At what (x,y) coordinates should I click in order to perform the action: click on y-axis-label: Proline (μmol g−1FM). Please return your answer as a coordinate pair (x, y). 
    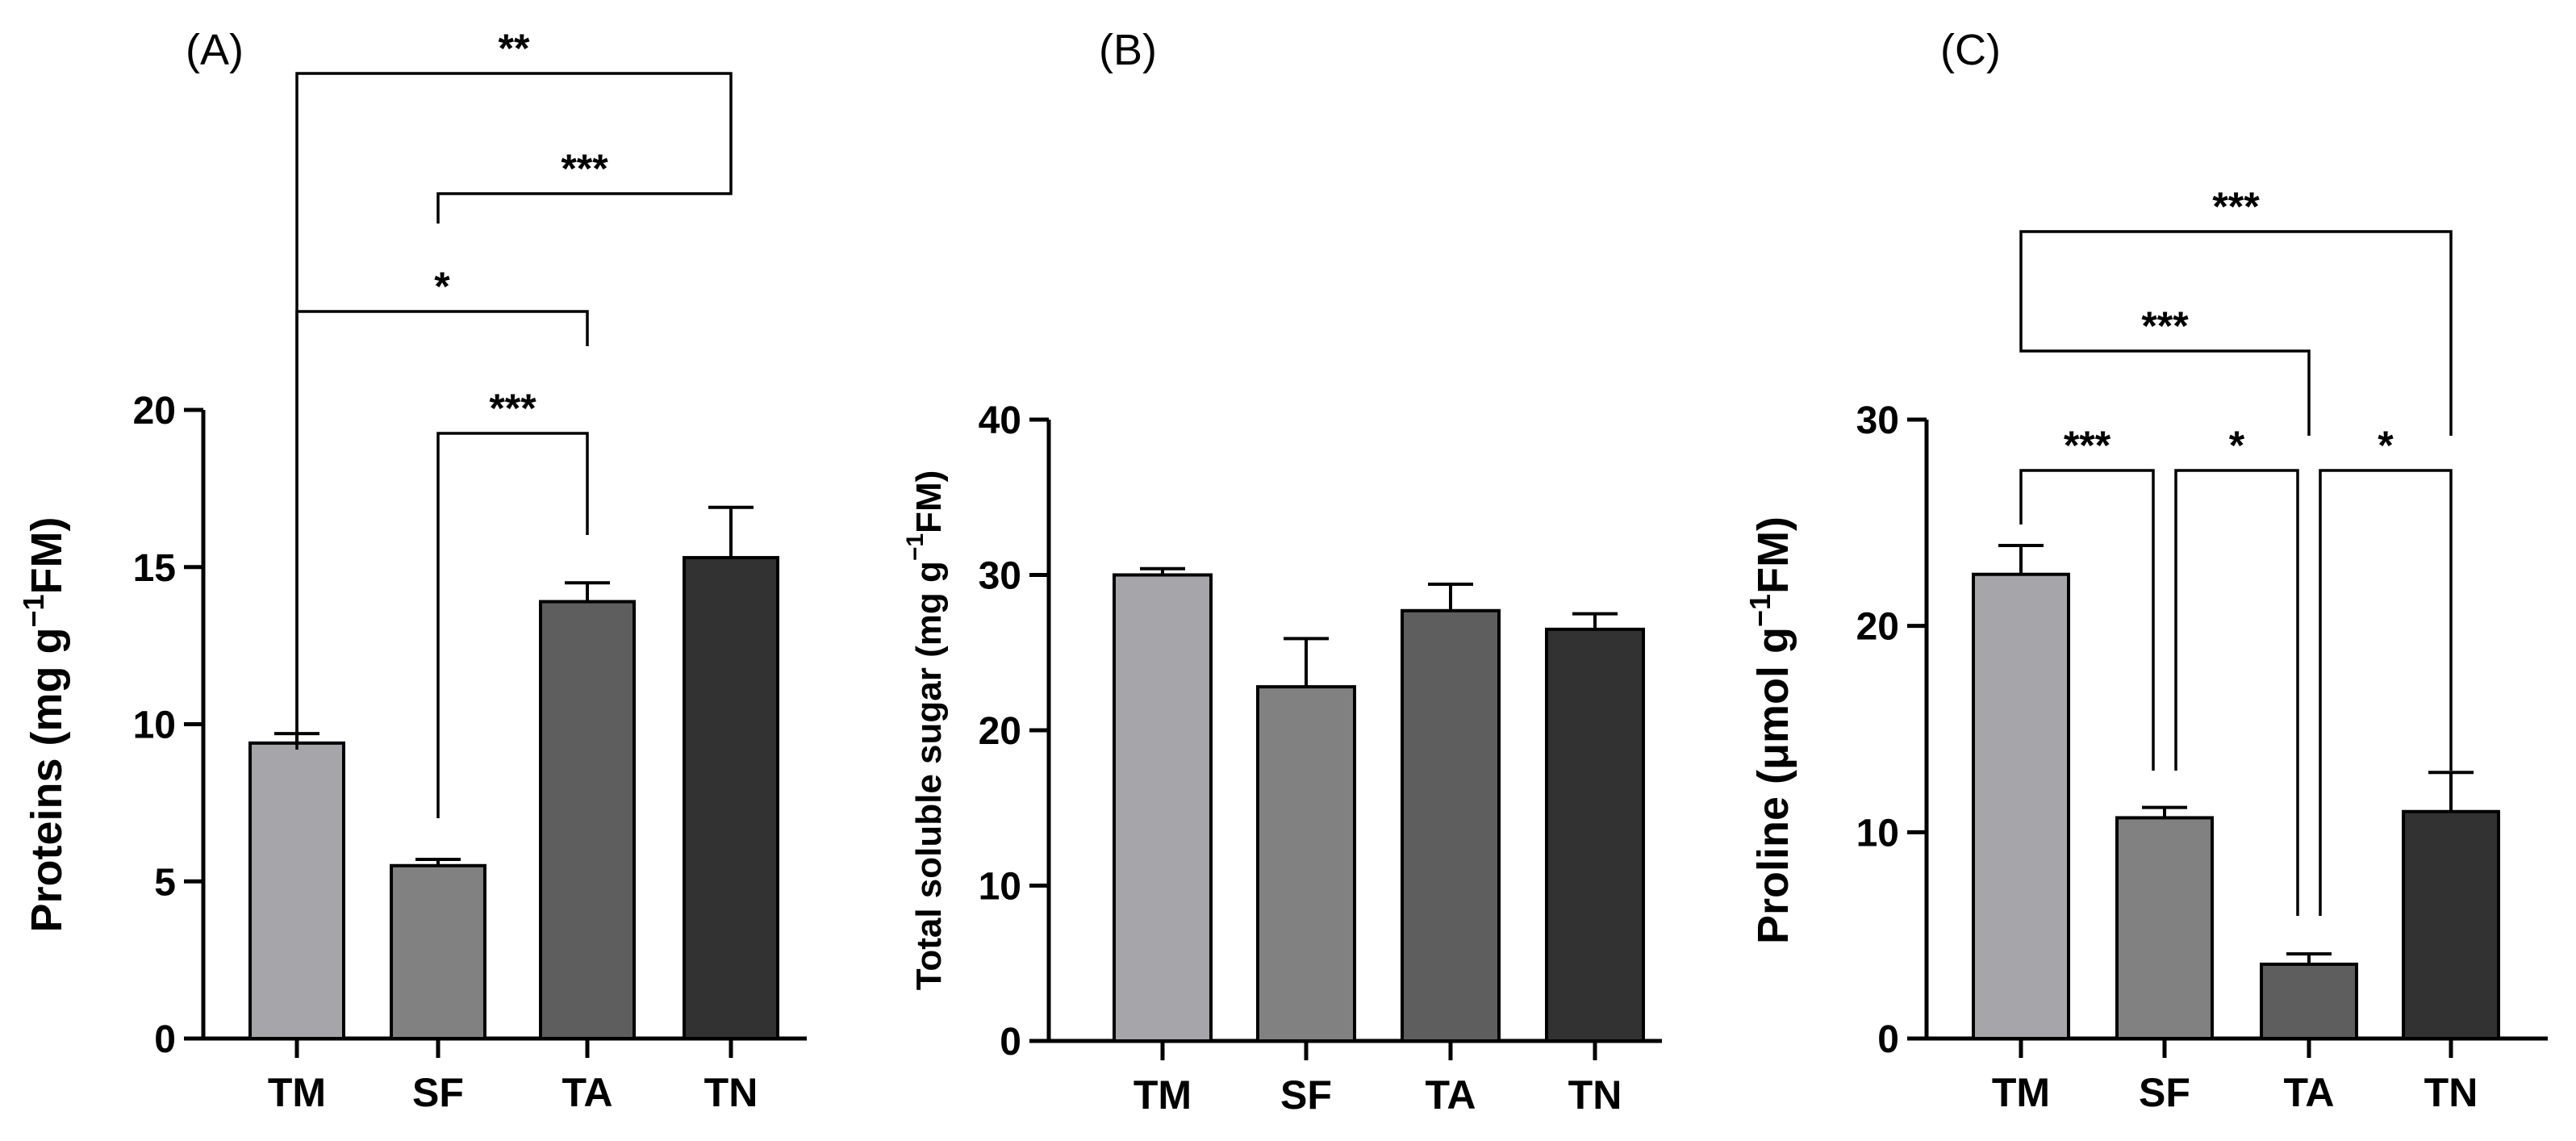
    Looking at the image, I should click on (1770, 730).